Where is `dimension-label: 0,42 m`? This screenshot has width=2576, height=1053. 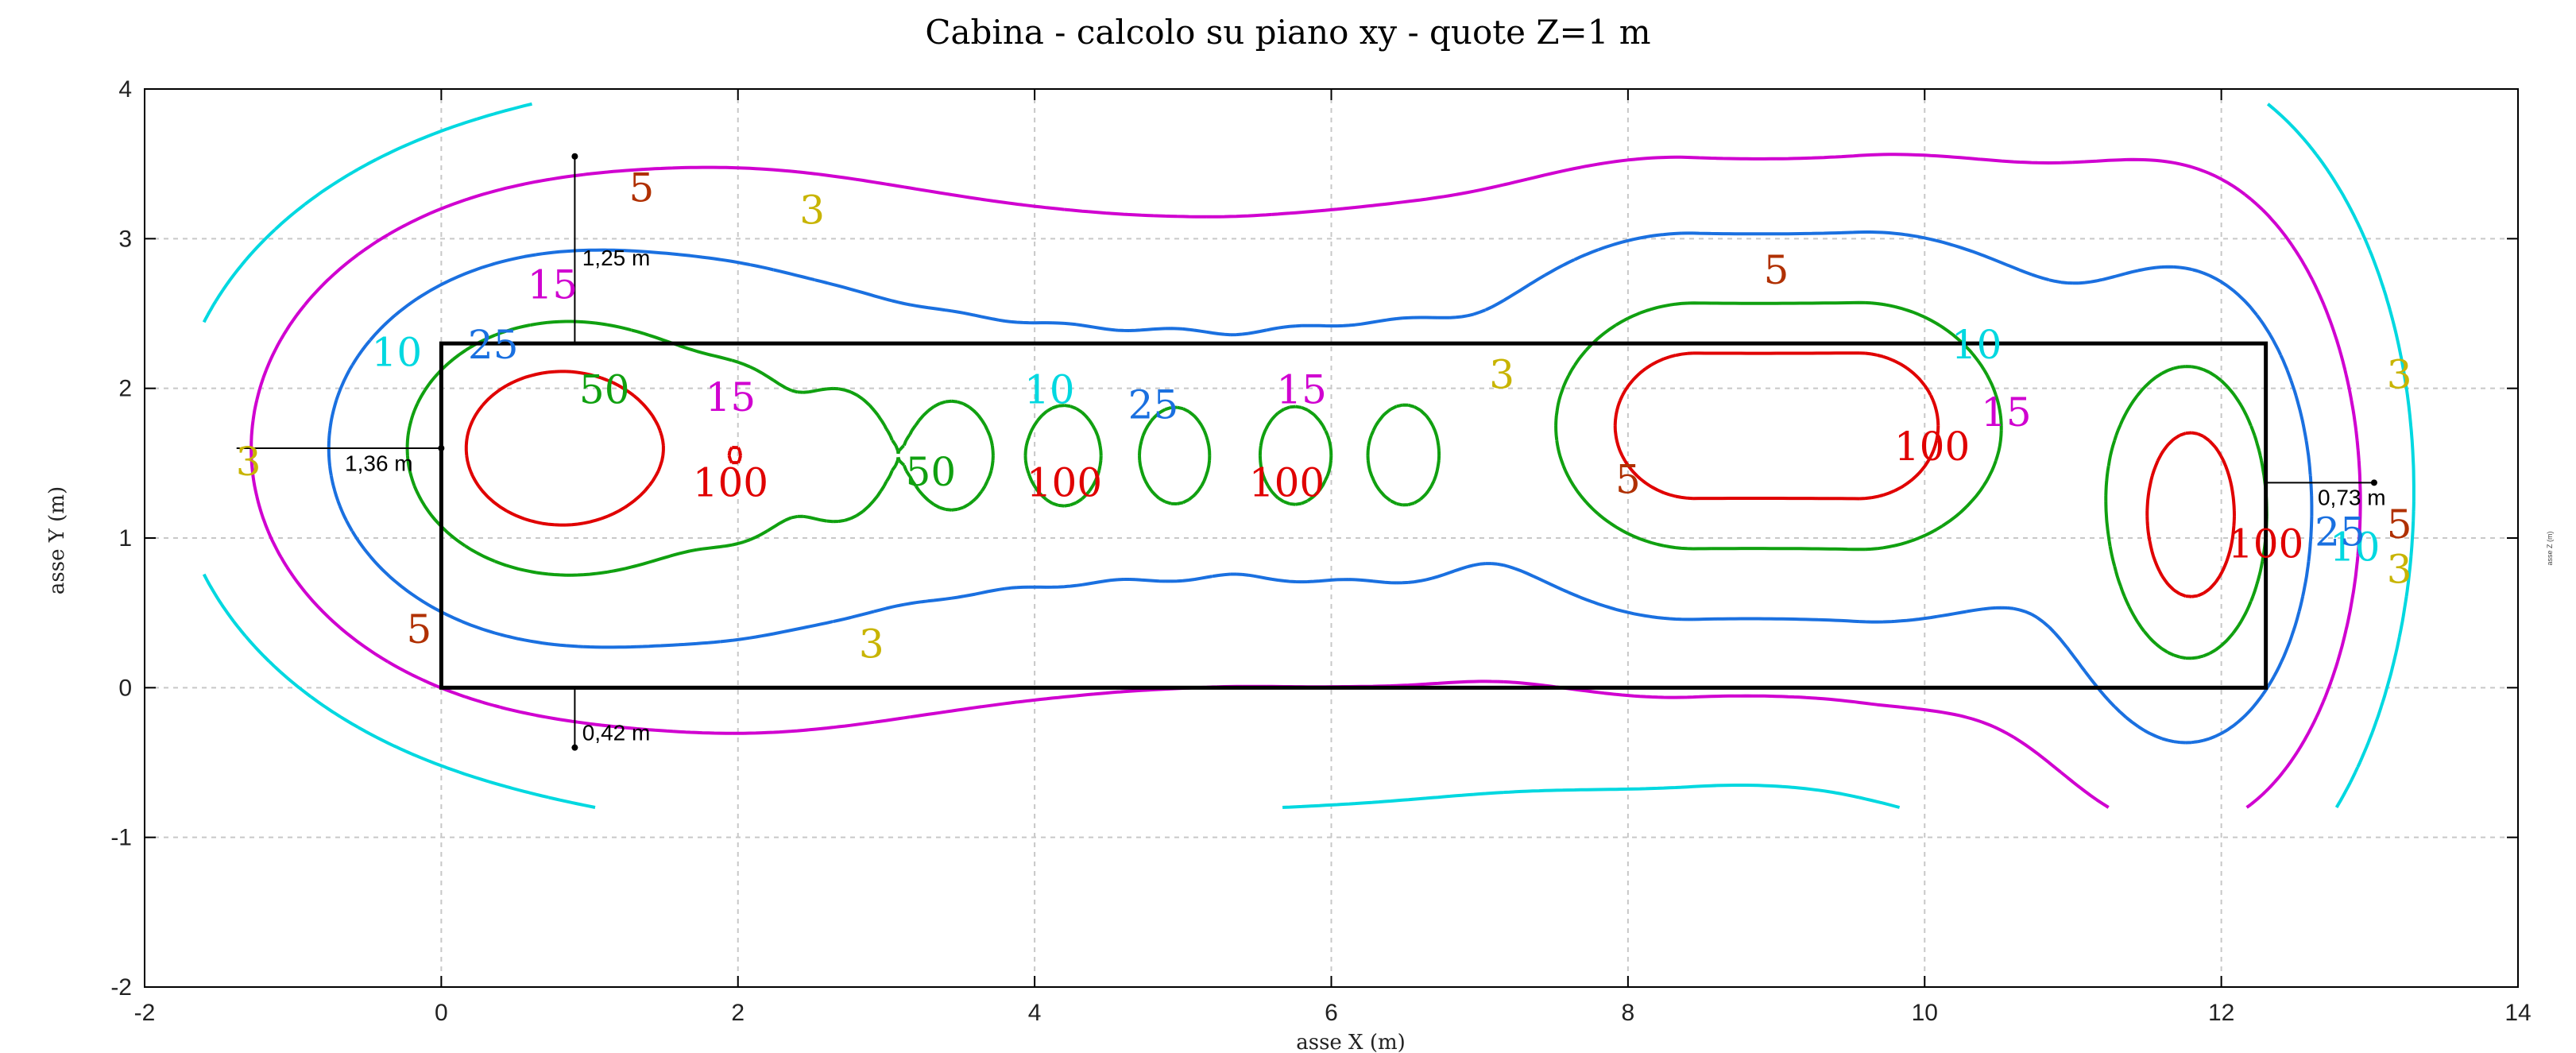 dimension-label: 0,42 m is located at coordinates (616, 732).